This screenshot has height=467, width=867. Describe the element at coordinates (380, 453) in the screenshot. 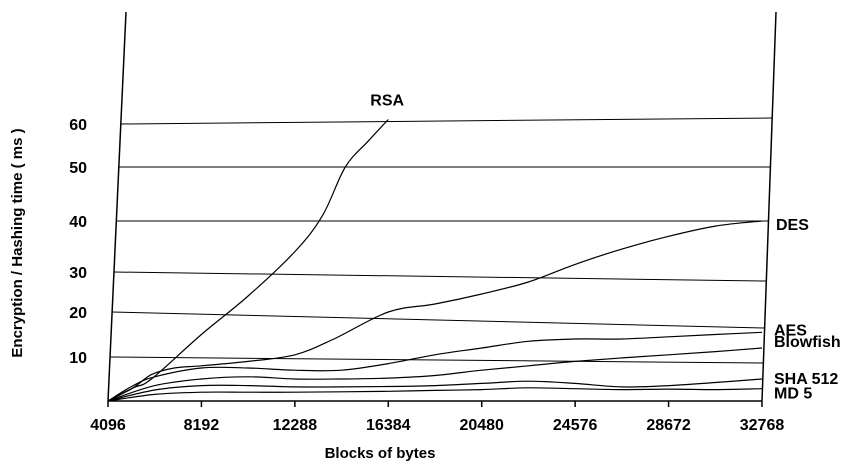

I see `x-axis-title: Blocks of bytes` at that location.